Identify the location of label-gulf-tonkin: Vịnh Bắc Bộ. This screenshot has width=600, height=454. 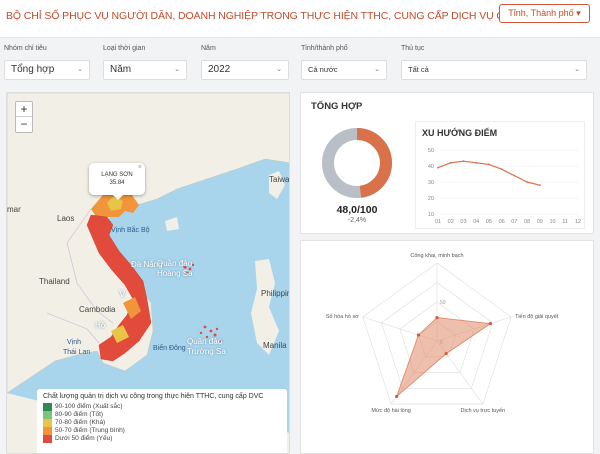
(130, 230).